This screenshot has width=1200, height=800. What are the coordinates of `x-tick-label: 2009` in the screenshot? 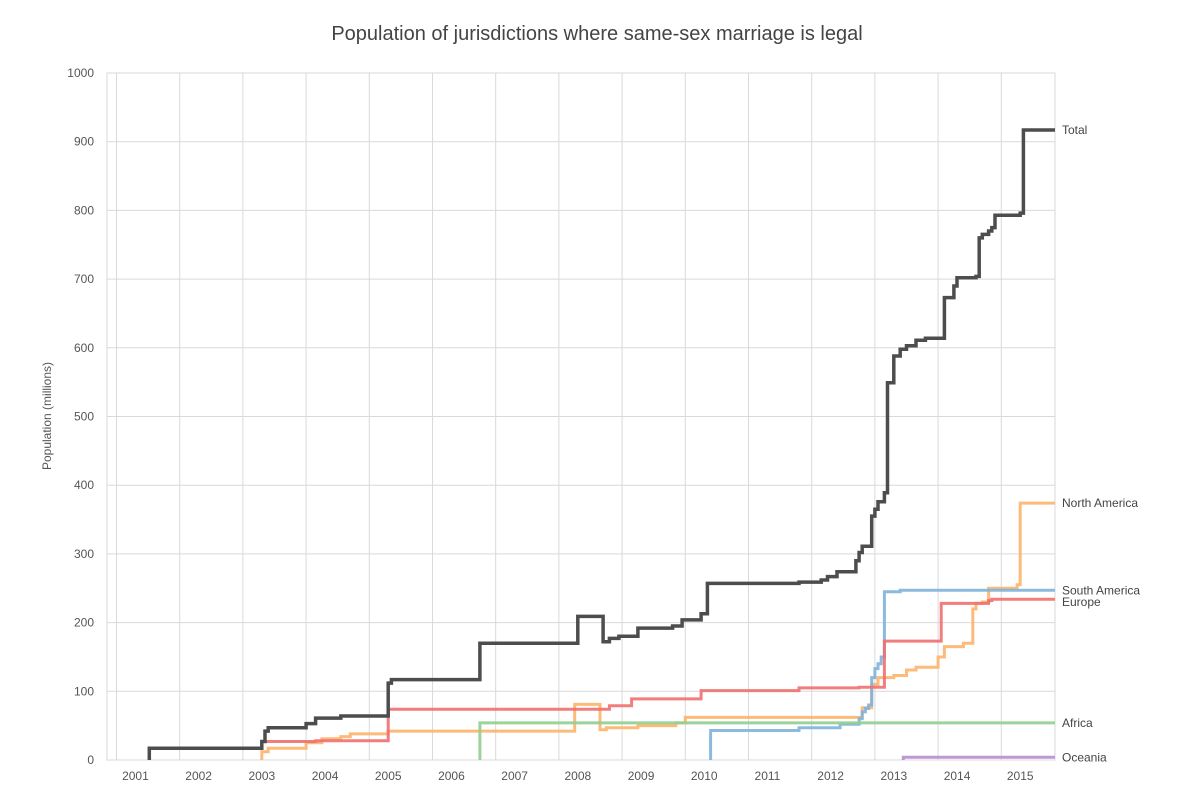 It's located at (641, 776).